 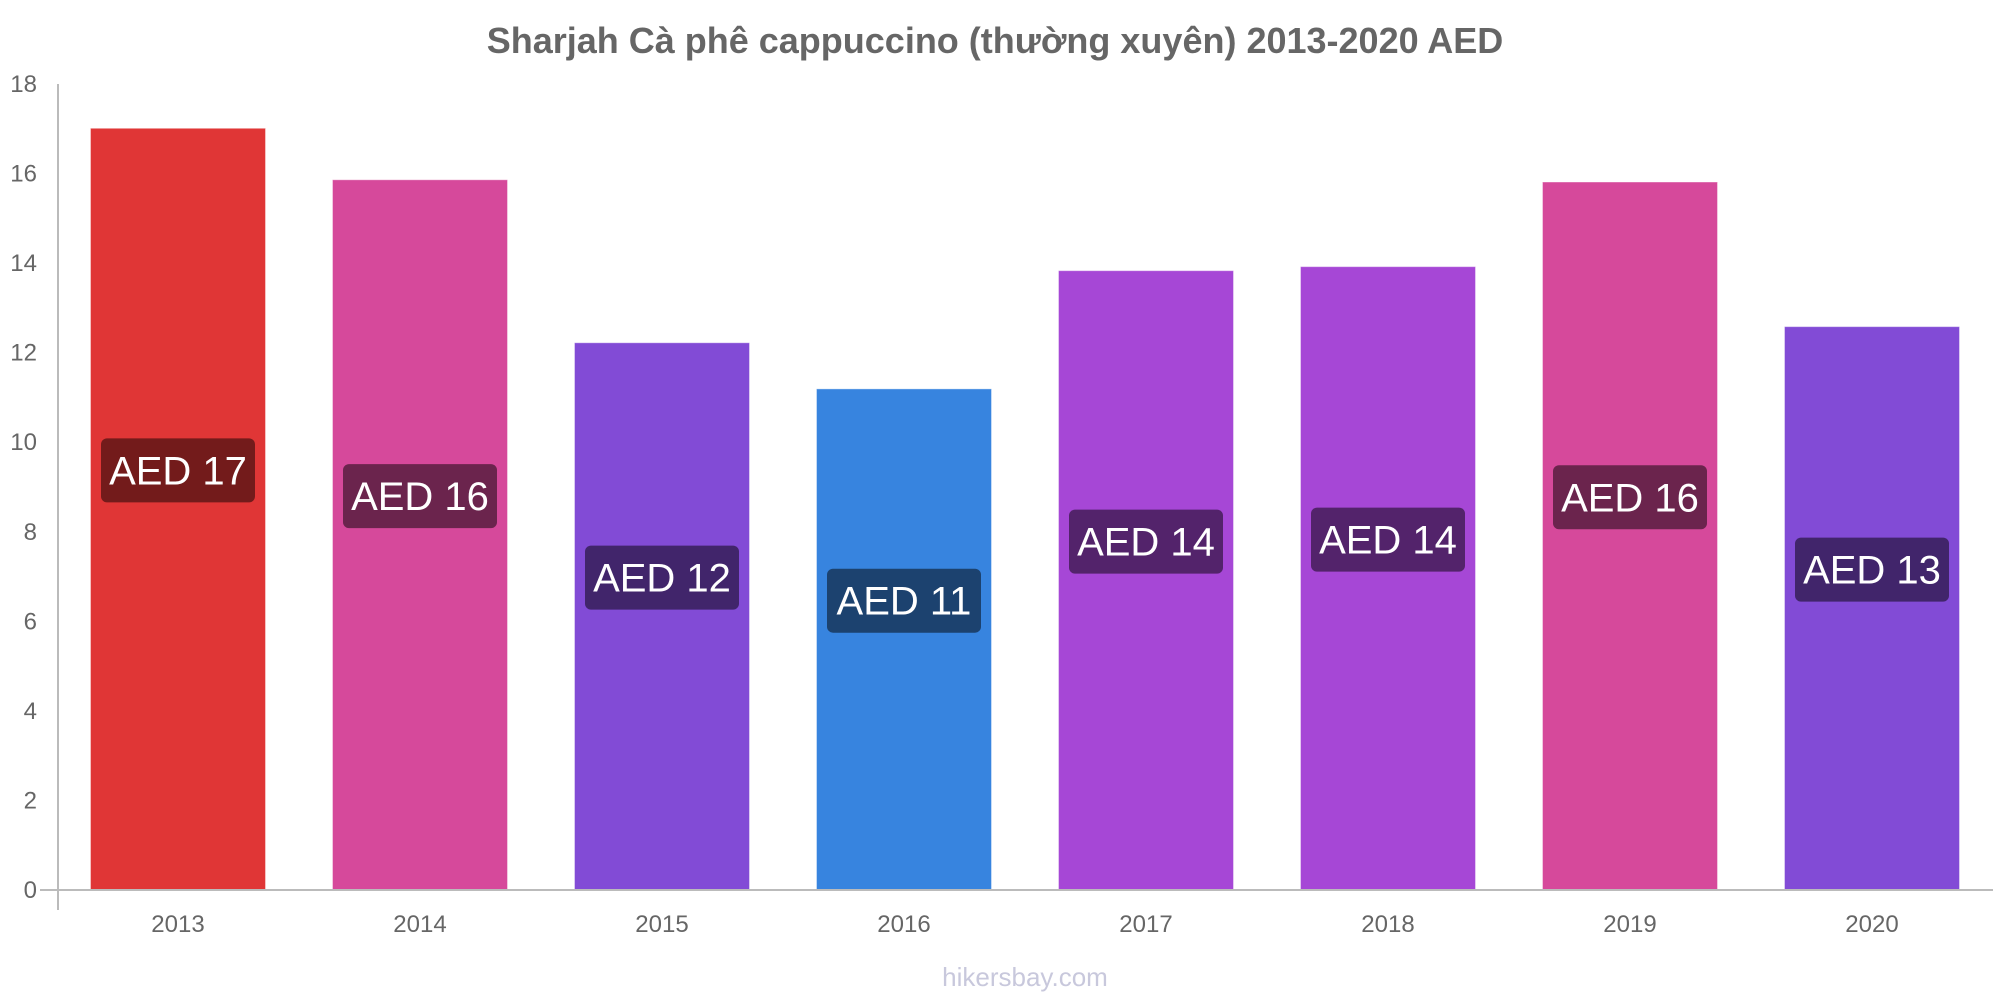 I want to click on data-label-2015: AED 12, so click(x=662, y=577).